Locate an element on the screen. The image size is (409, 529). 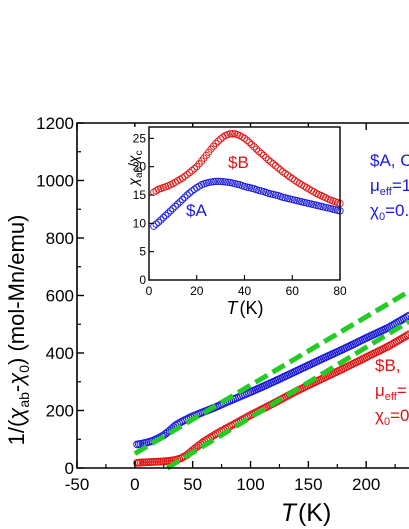
inset-x-tick-label: 60 is located at coordinates (293, 291).